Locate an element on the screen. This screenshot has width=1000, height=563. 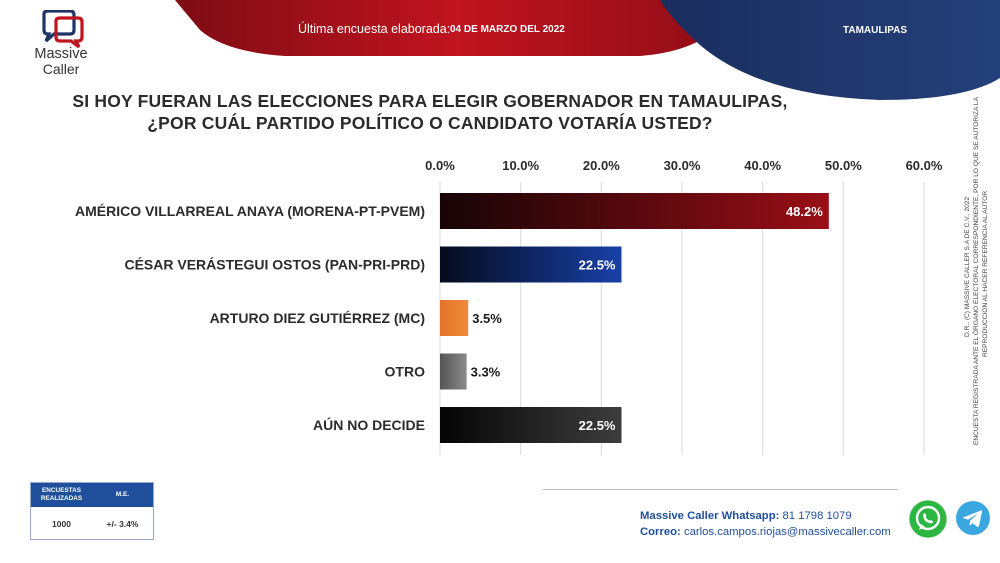
value-label: 3.5% is located at coordinates (487, 318).